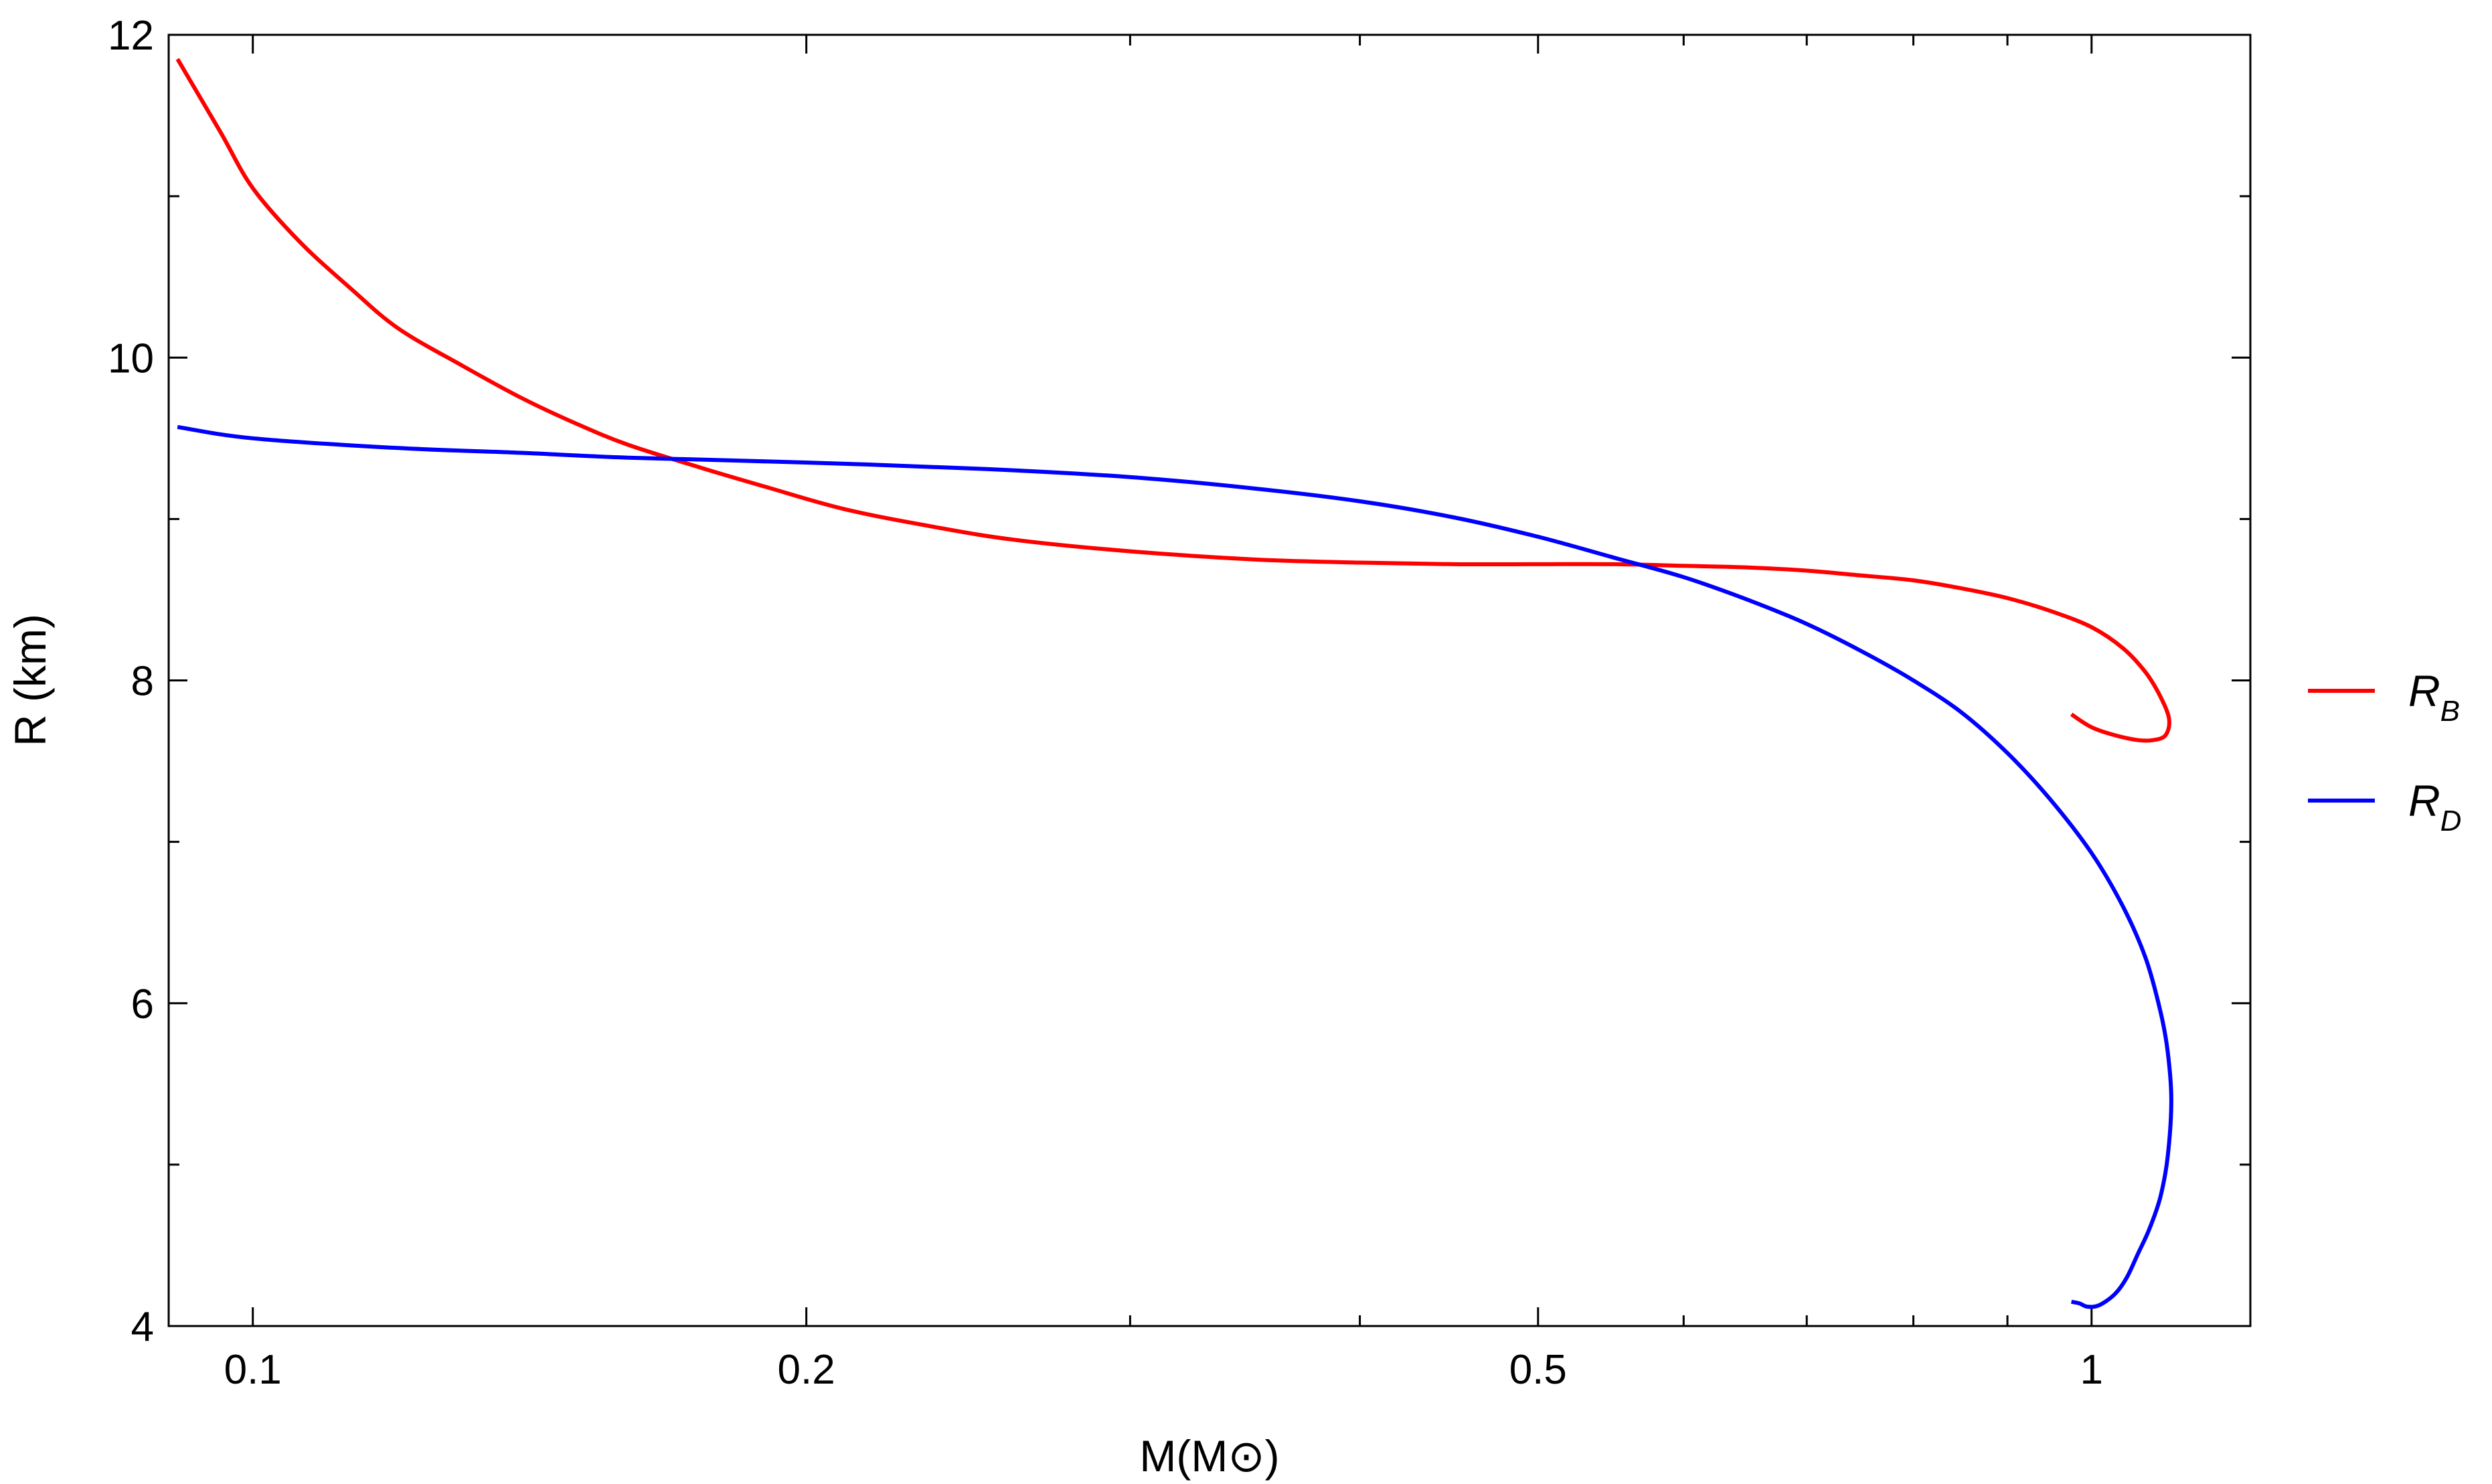 The width and height of the screenshot is (2492, 1484). I want to click on legend: RB RD, so click(2384, 752).